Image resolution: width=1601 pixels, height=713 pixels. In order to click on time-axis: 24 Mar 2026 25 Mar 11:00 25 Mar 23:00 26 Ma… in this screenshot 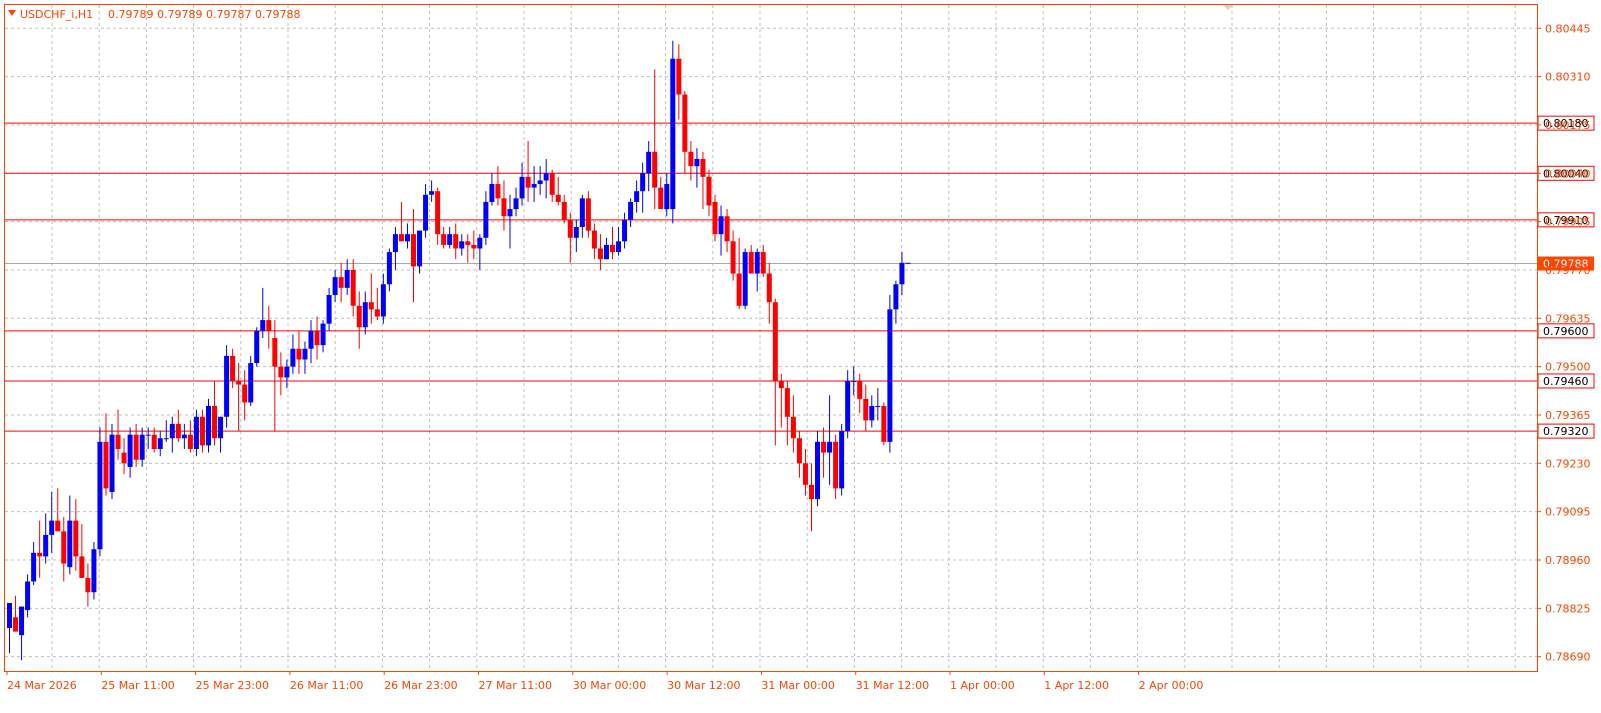, I will do `click(604, 681)`.